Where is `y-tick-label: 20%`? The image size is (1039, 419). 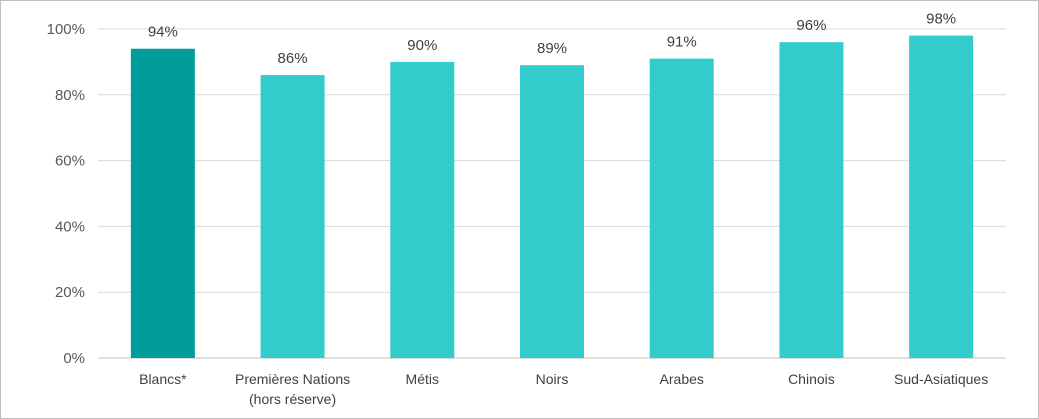 y-tick-label: 20% is located at coordinates (70, 292).